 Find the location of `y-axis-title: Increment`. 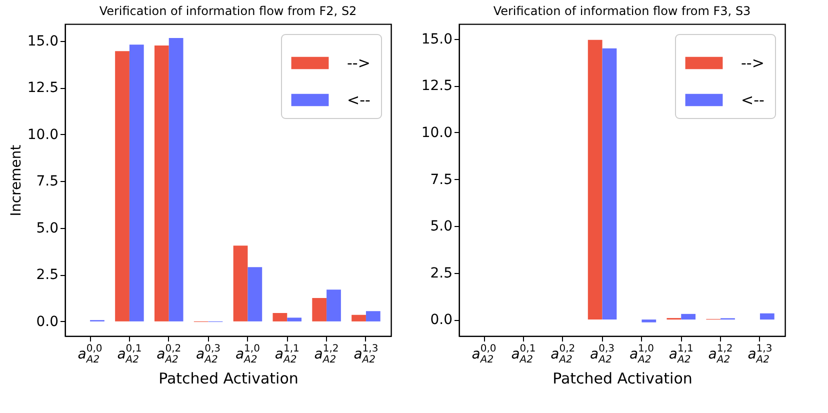

y-axis-title: Increment is located at coordinates (16, 180).